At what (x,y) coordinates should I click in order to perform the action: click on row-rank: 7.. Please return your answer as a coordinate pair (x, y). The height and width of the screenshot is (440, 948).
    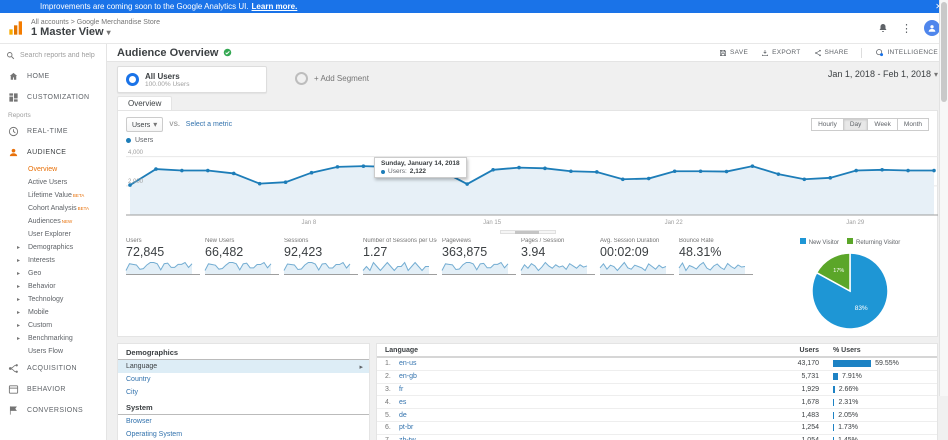
    Looking at the image, I should click on (392, 438).